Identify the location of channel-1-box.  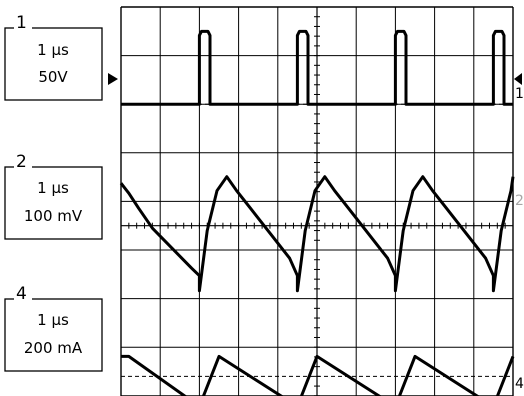
(53, 64).